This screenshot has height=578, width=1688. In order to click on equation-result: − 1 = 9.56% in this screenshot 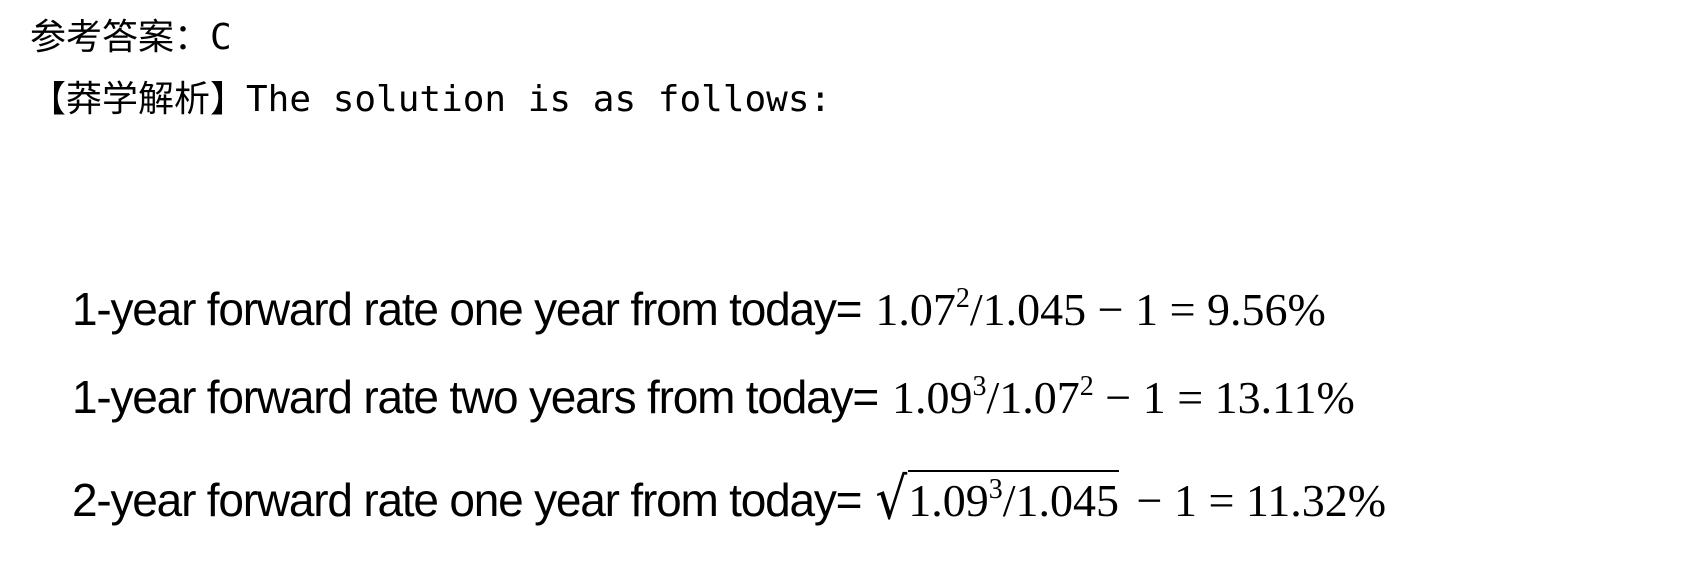, I will do `click(1206, 309)`.